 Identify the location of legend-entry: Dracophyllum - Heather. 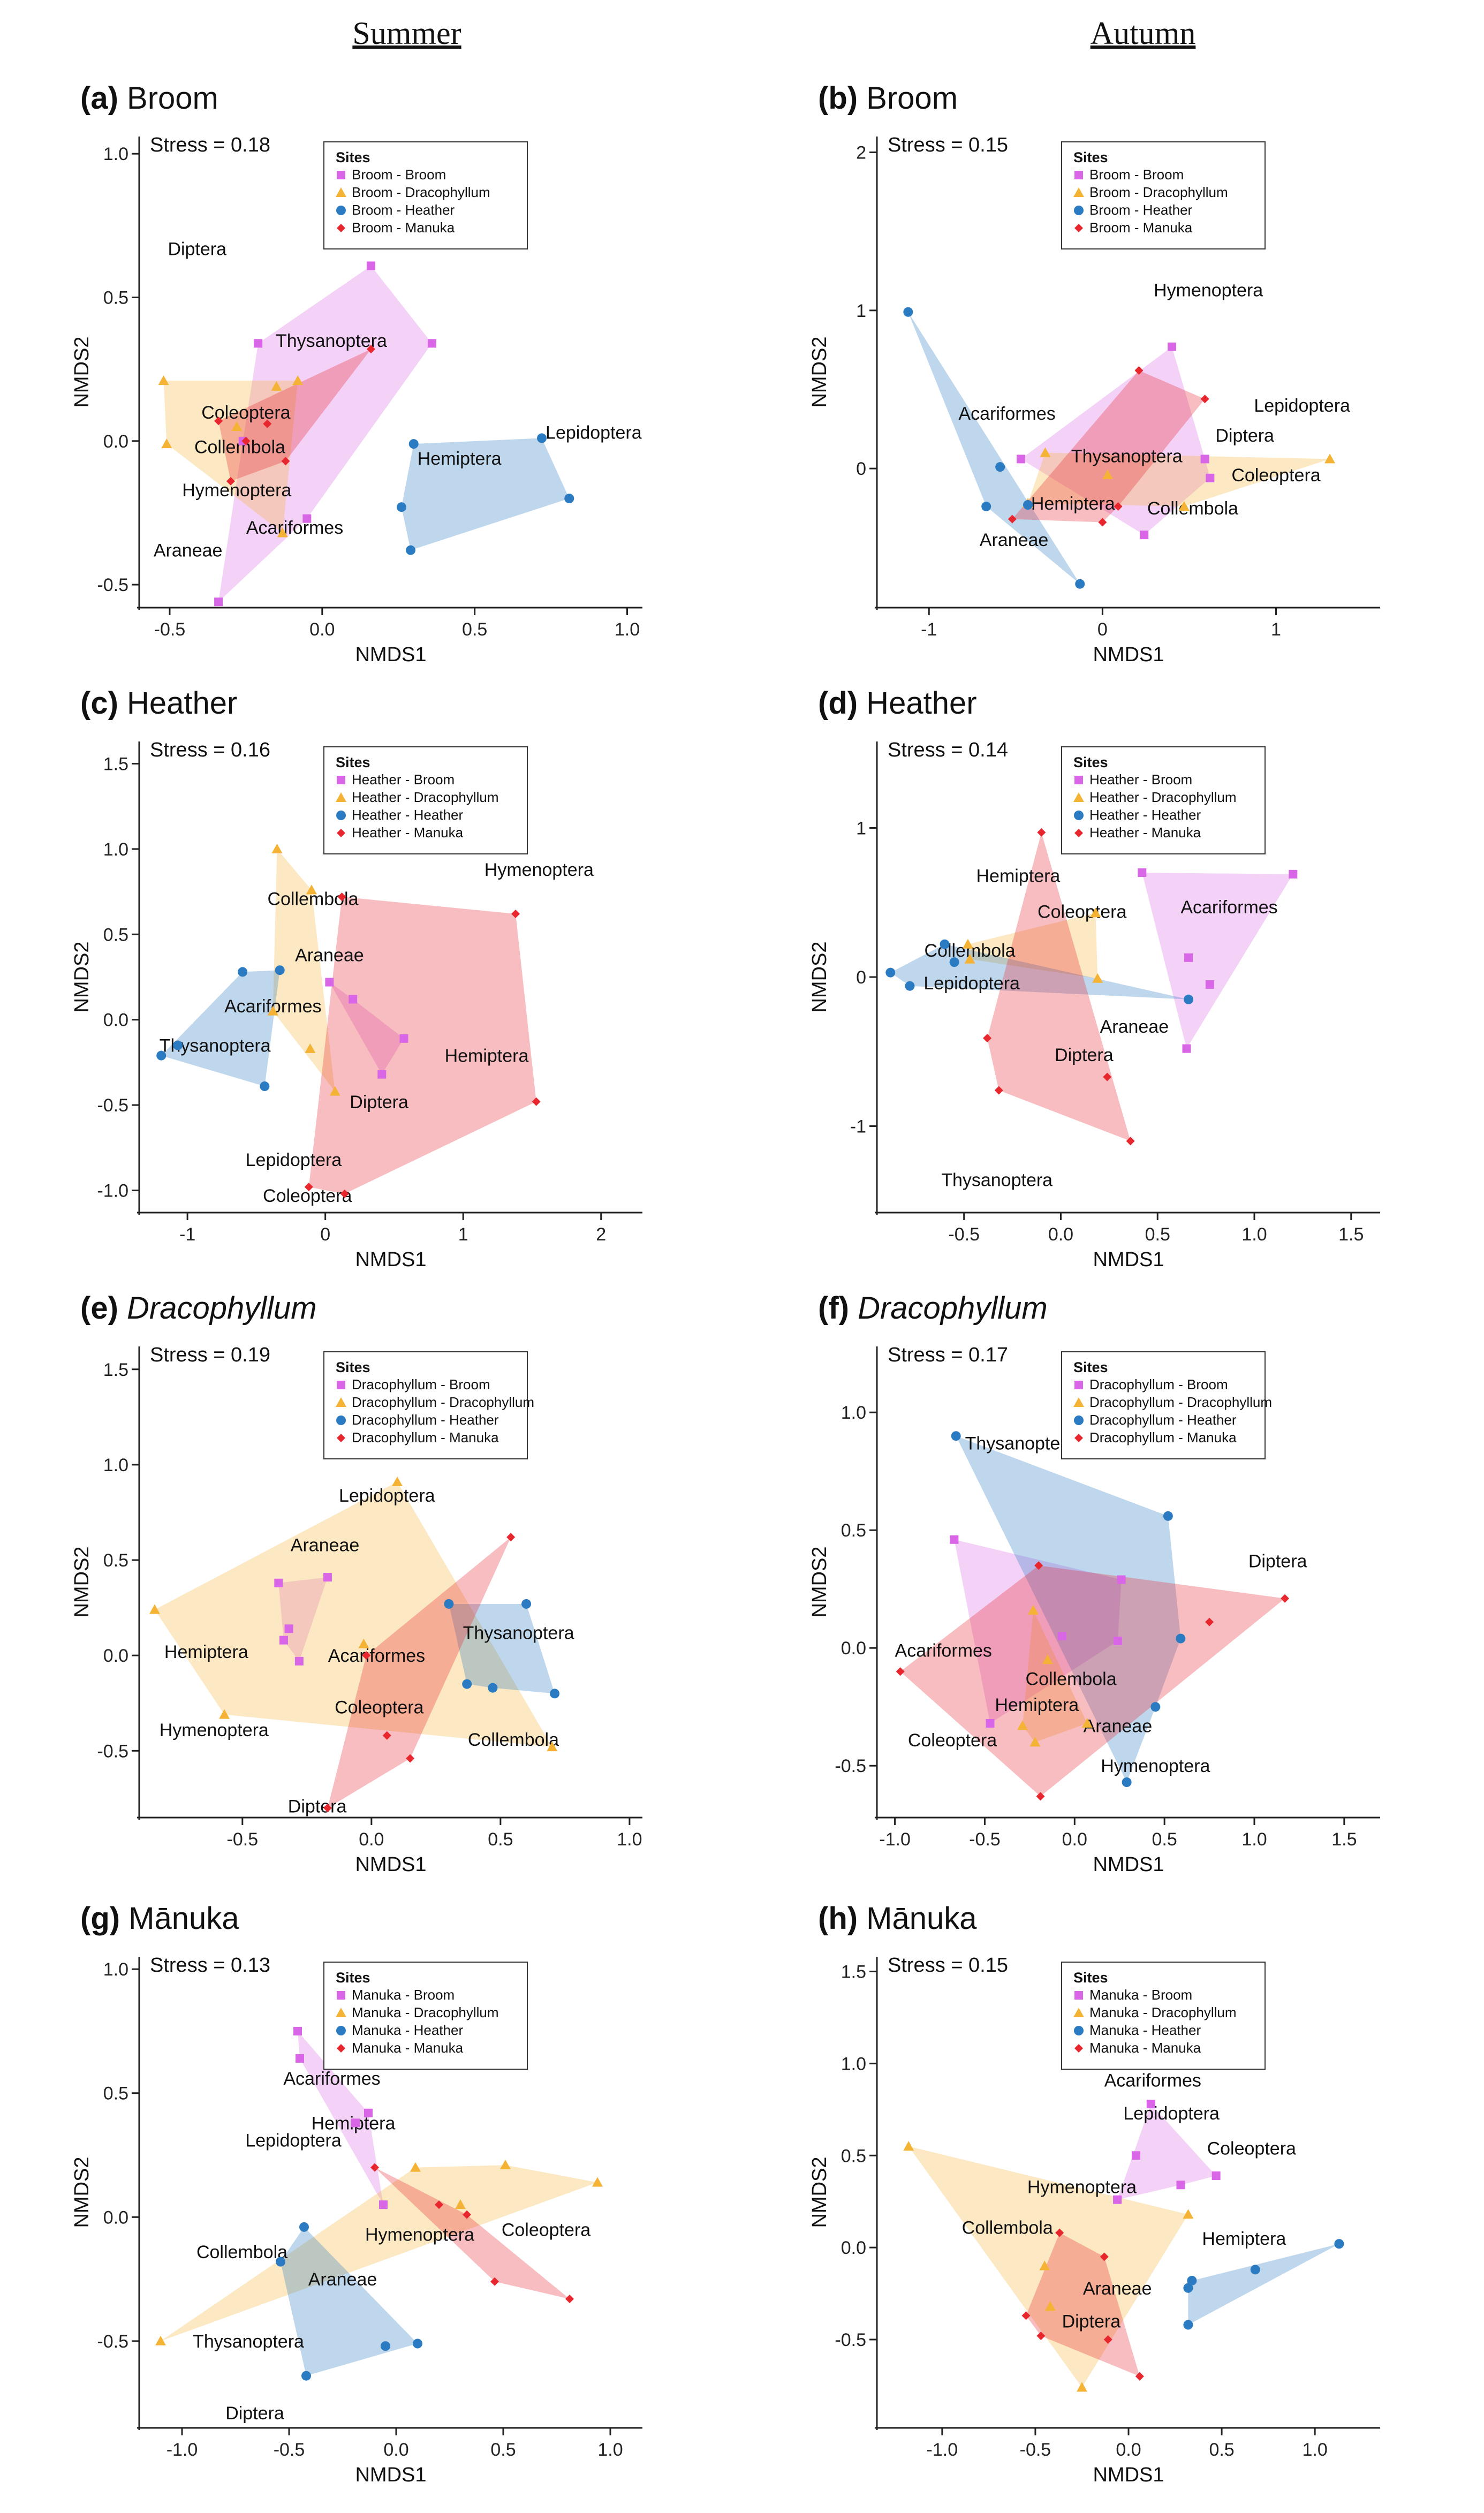
(1163, 1420).